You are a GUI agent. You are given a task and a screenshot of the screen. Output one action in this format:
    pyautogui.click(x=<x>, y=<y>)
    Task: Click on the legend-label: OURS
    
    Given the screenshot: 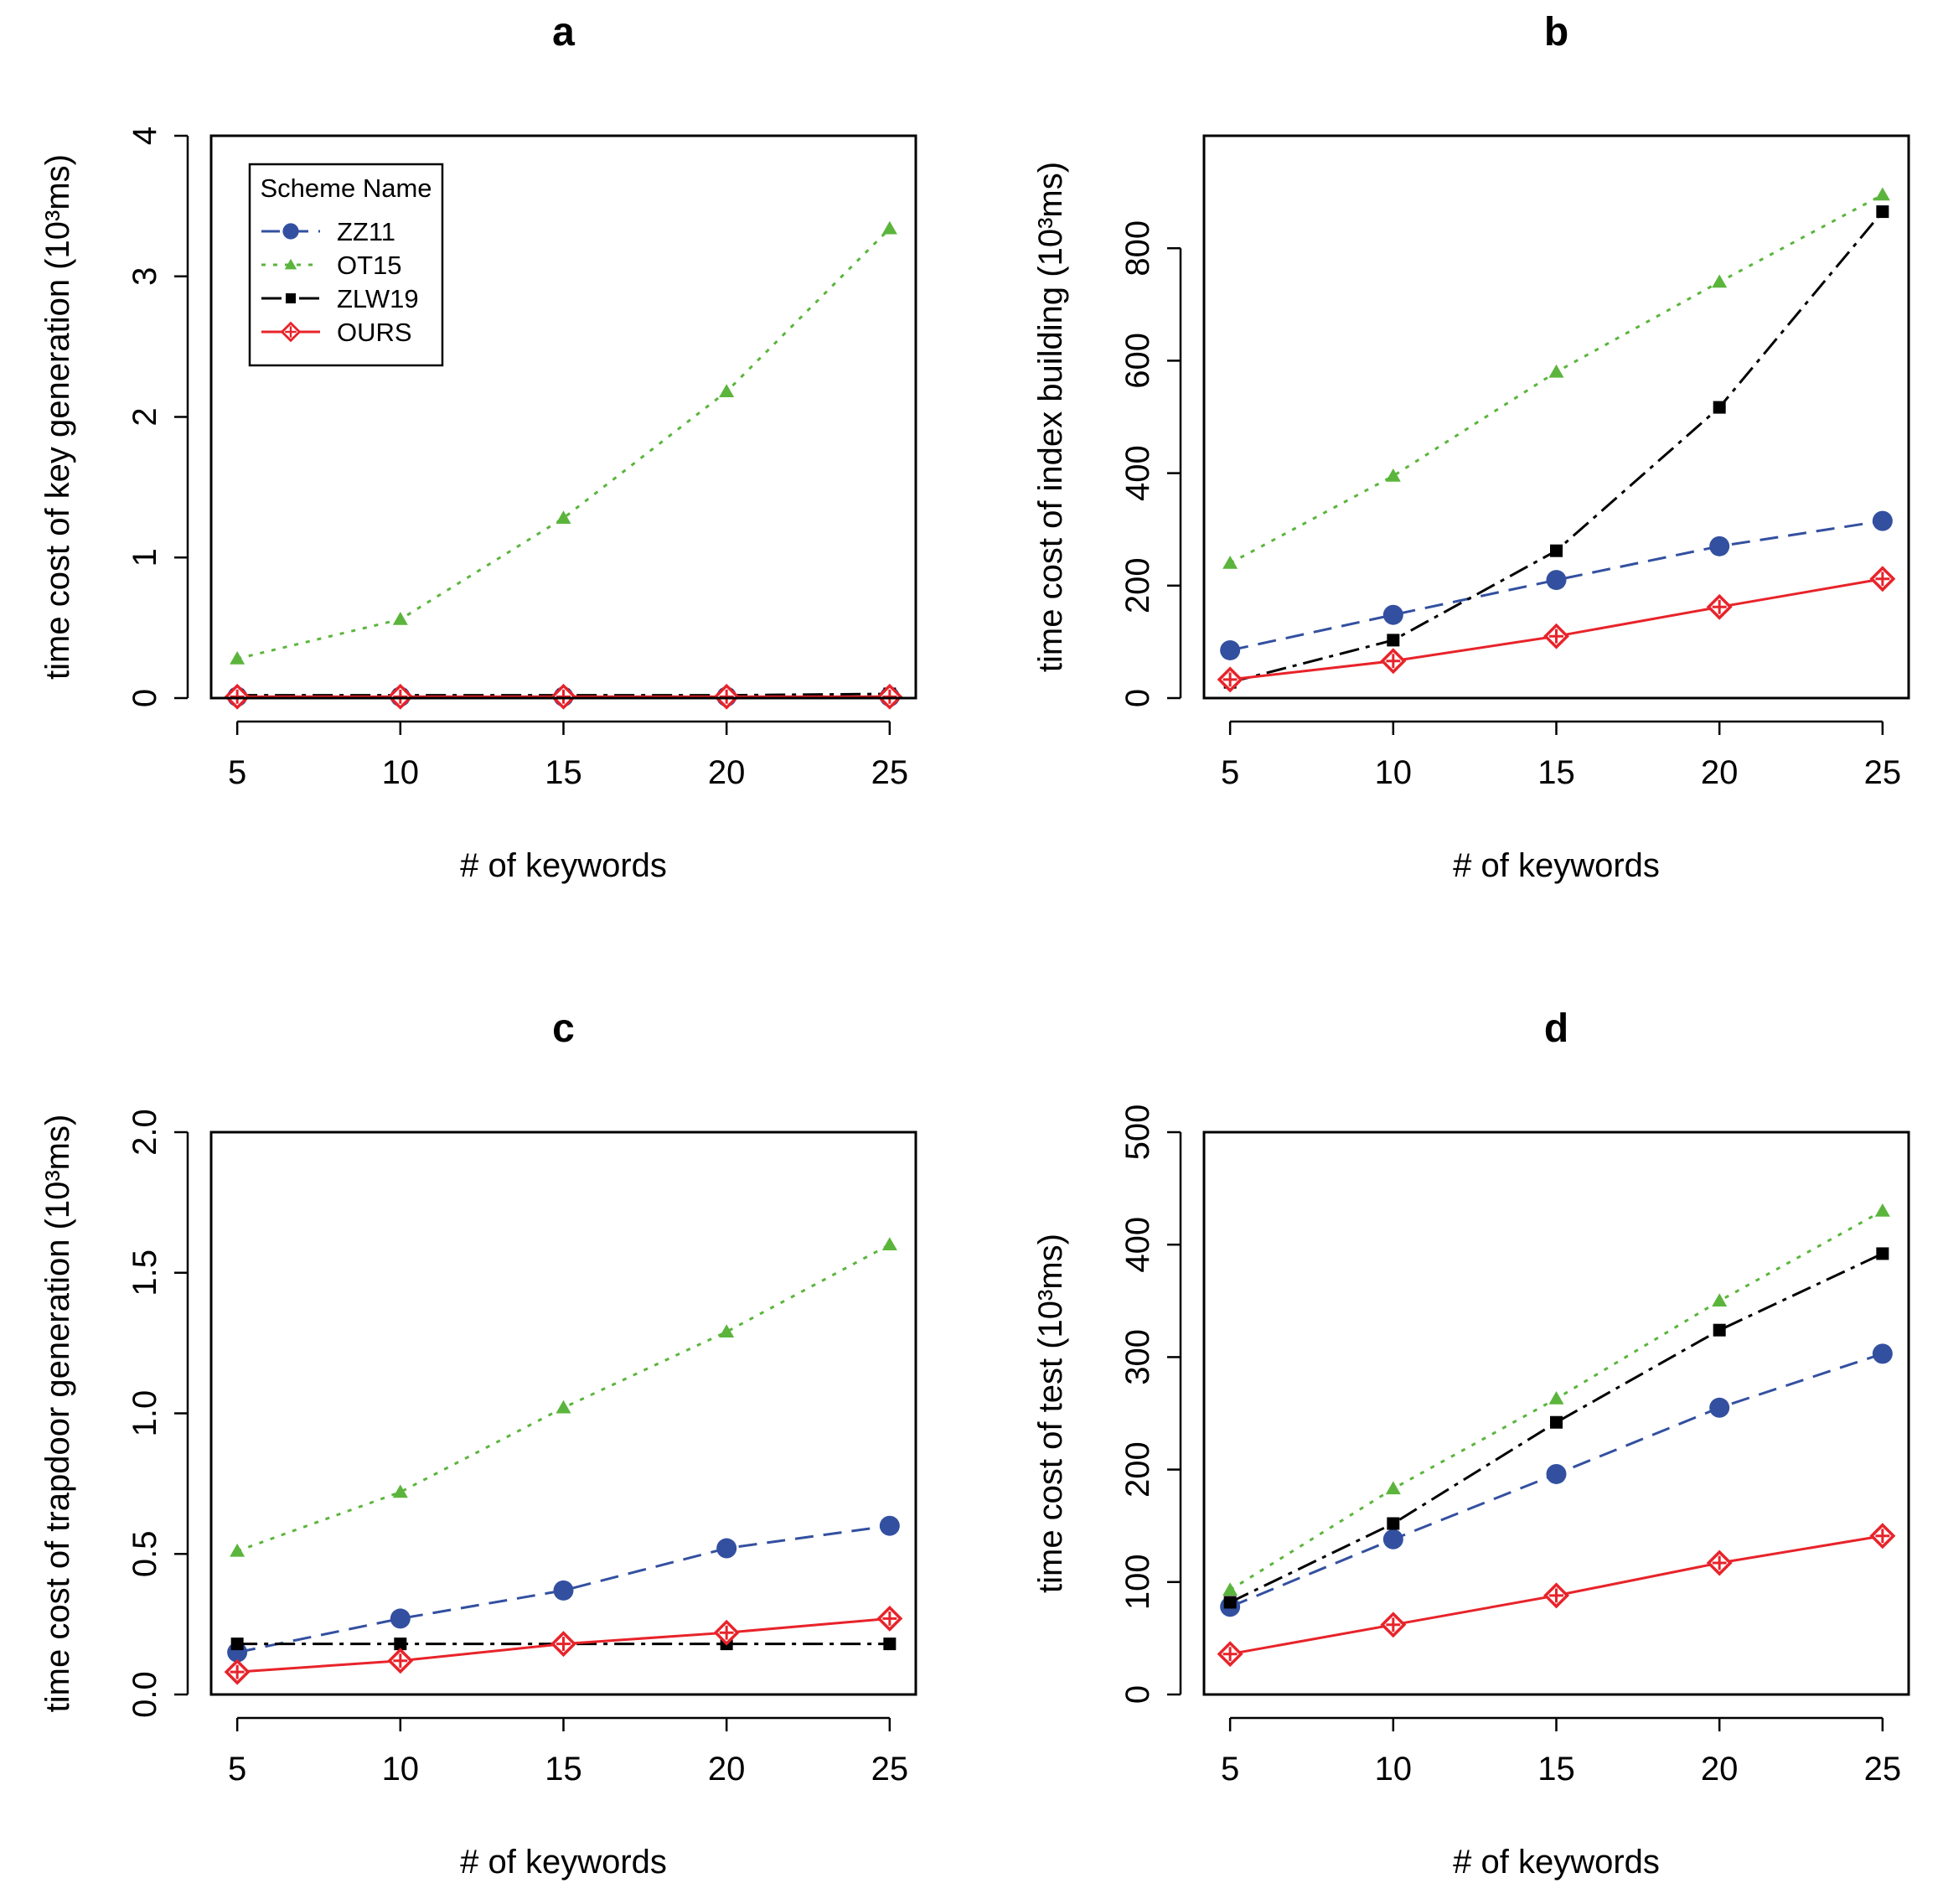 What is the action you would take?
    pyautogui.click(x=375, y=332)
    